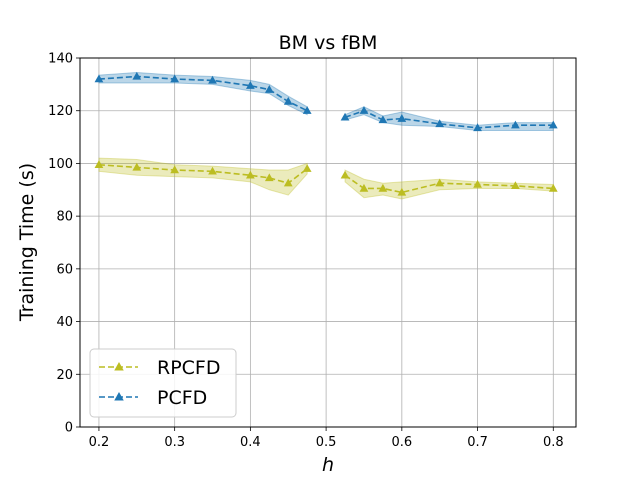 This screenshot has width=640, height=480. What do you see at coordinates (64, 217) in the screenshot?
I see `y-tick-label: 80` at bounding box center [64, 217].